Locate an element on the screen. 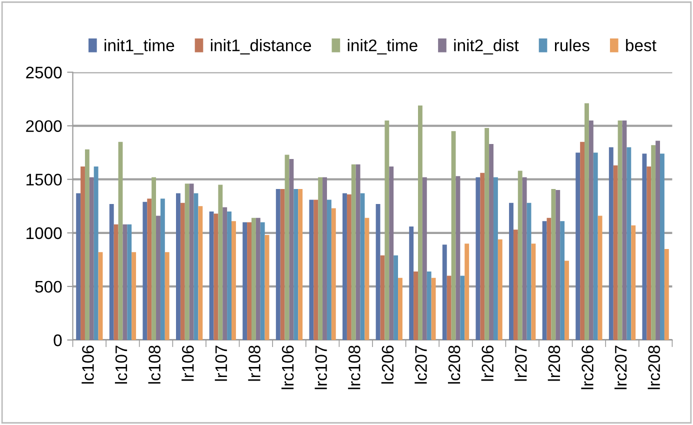  x-tick-label: lc206 is located at coordinates (387, 365).